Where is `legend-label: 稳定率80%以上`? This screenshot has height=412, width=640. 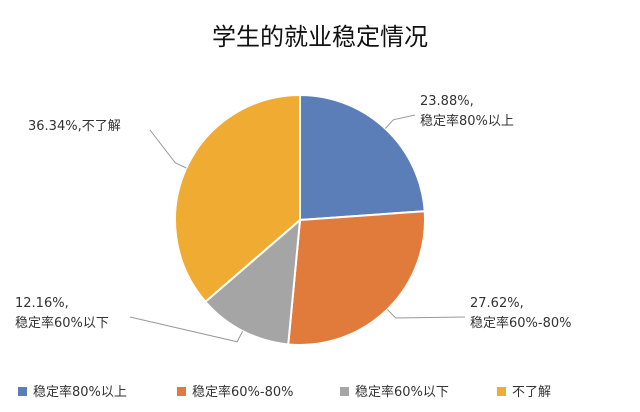
legend-label: 稳定率80%以上 is located at coordinates (80, 392).